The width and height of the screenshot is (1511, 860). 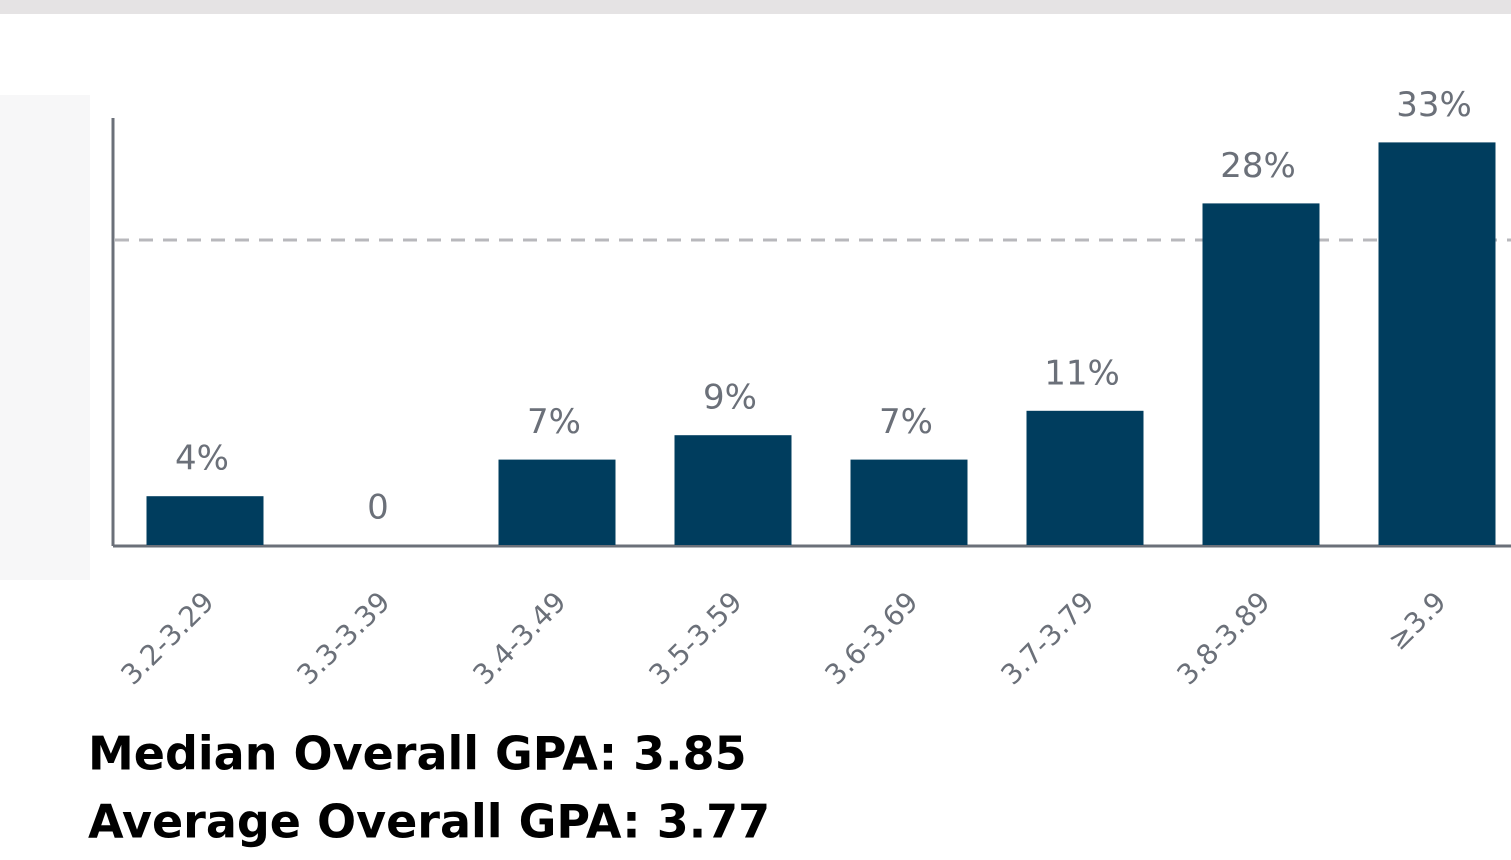 What do you see at coordinates (1082, 373) in the screenshot?
I see `value-label: 11%` at bounding box center [1082, 373].